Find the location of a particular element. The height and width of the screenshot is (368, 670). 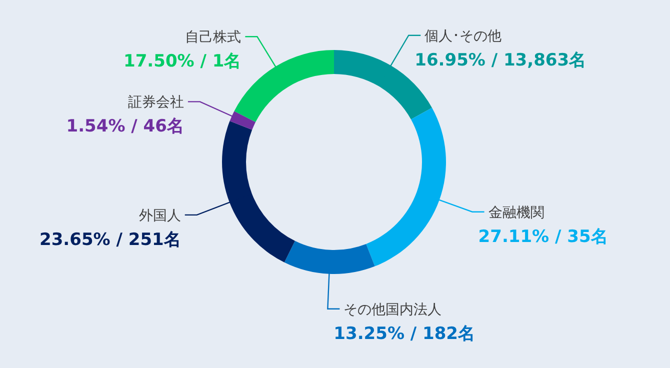

slice-label: 個人･その他 is located at coordinates (463, 36).